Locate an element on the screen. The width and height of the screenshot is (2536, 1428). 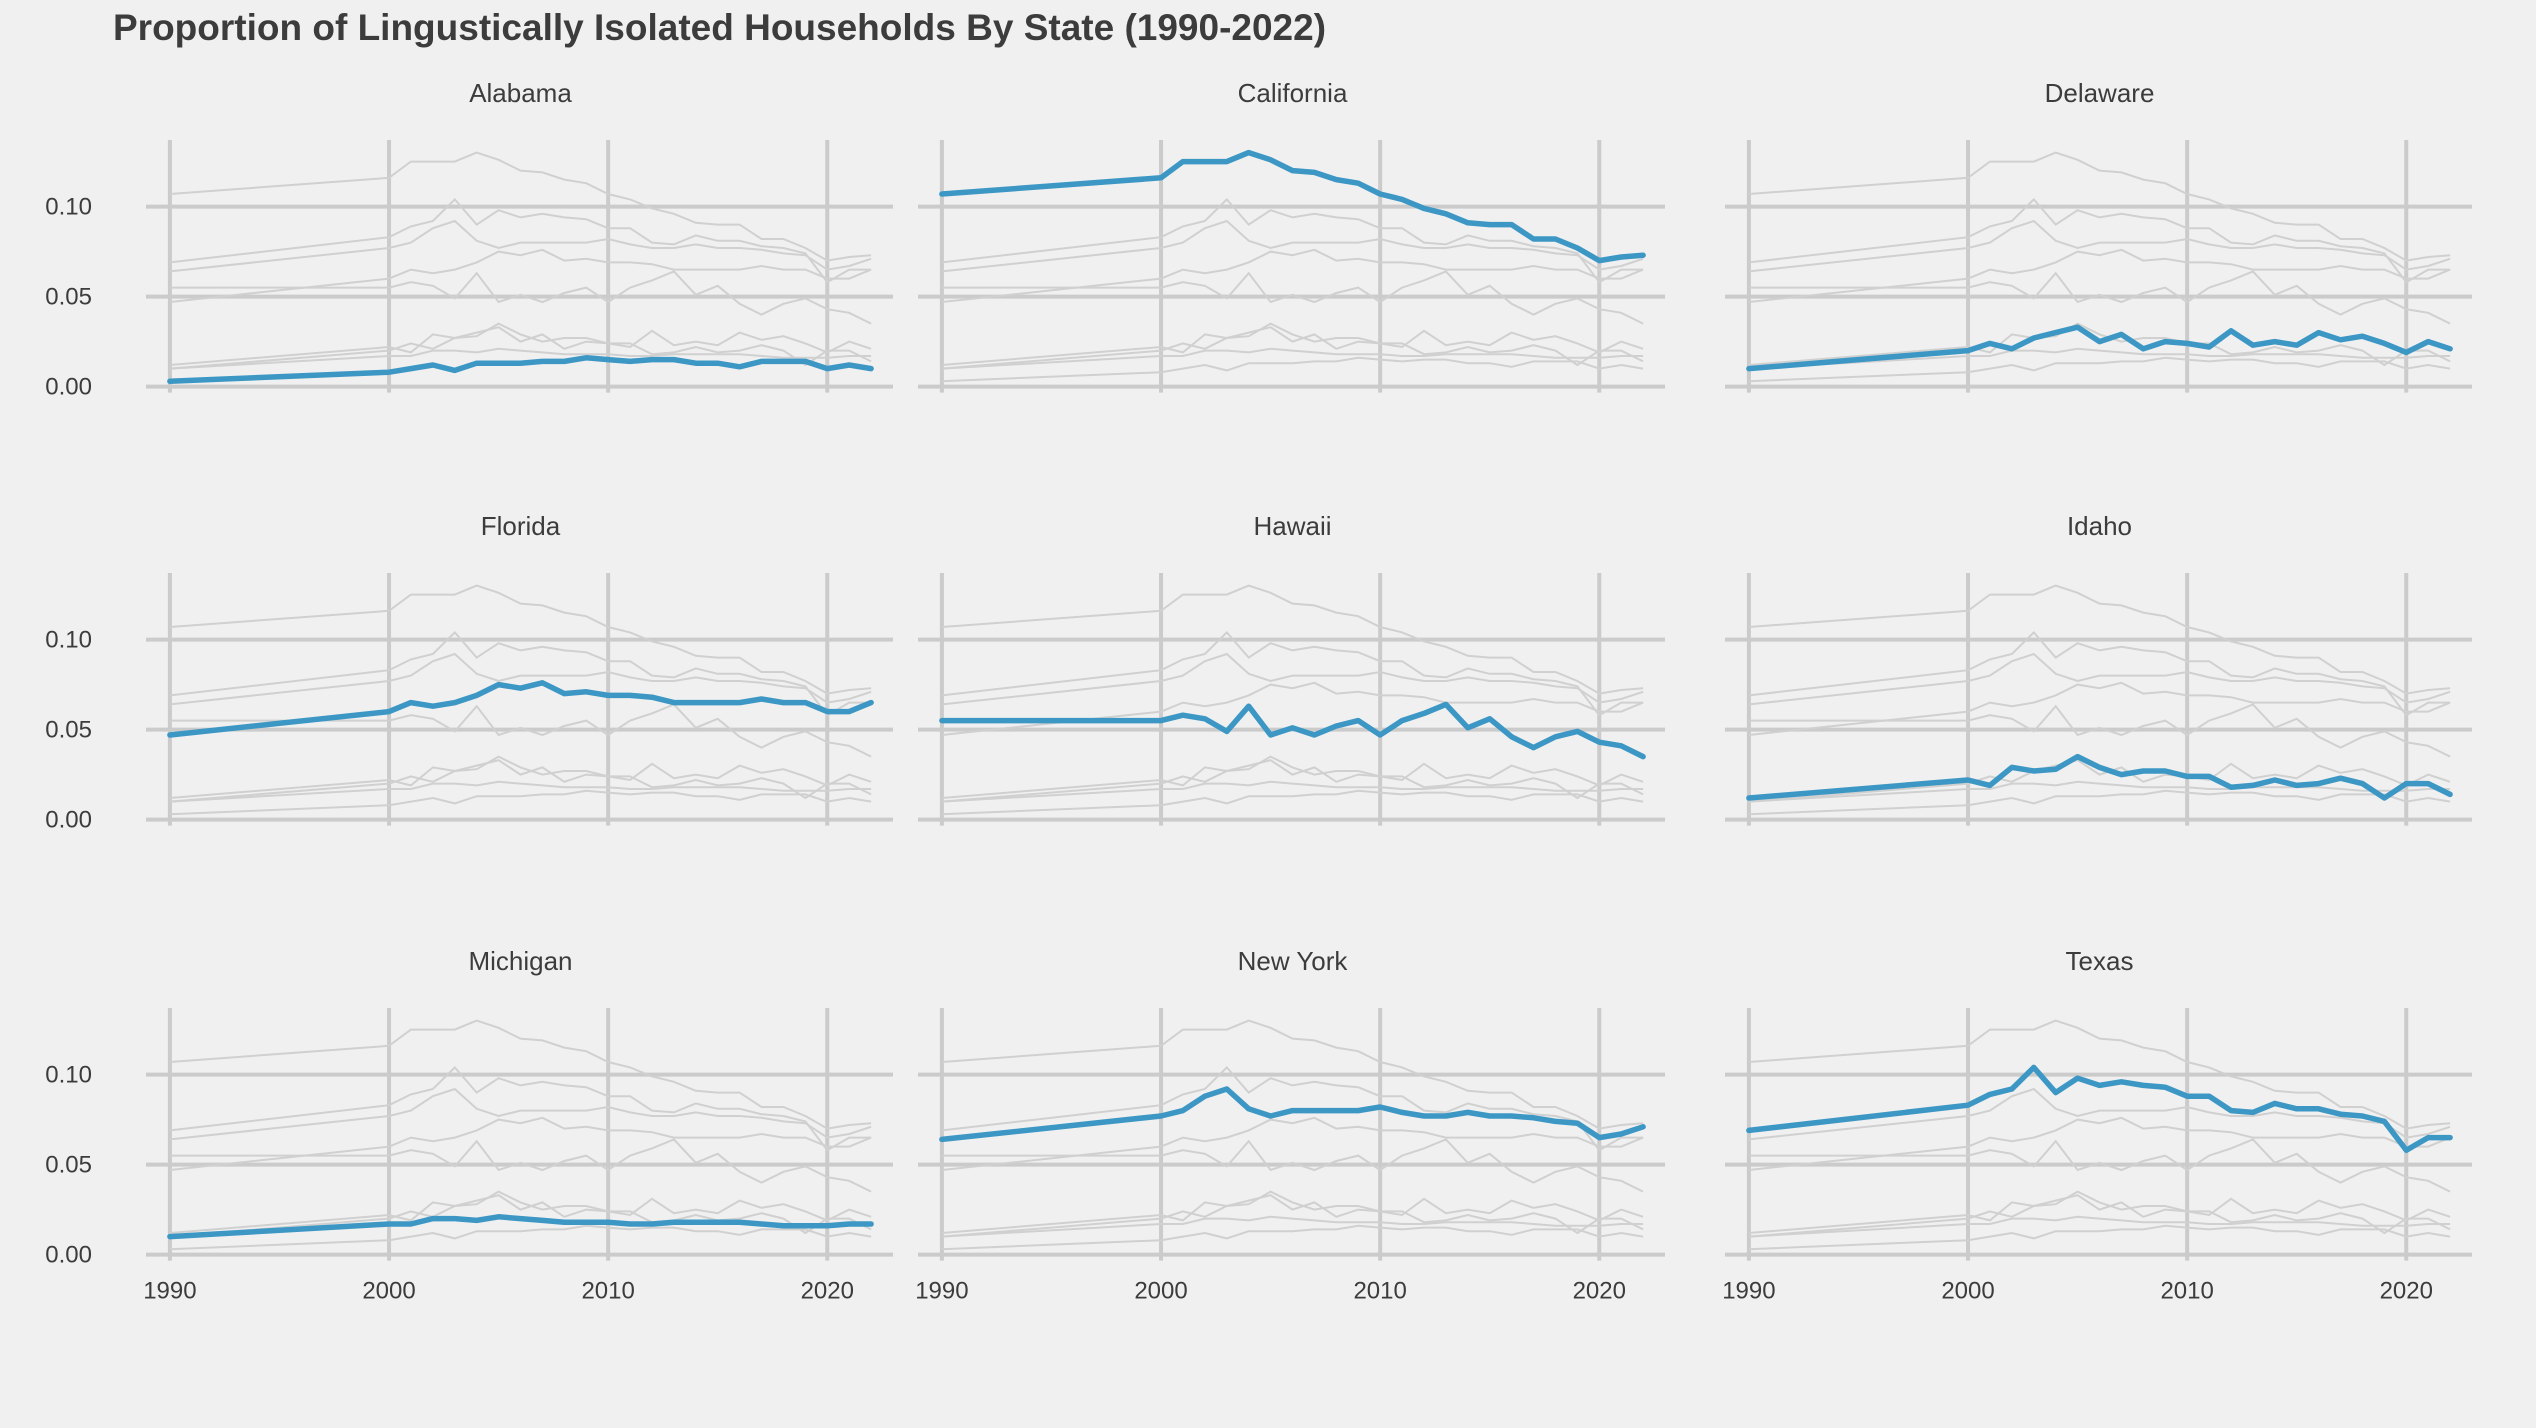
highlight-line-michigan is located at coordinates (520, 1227).